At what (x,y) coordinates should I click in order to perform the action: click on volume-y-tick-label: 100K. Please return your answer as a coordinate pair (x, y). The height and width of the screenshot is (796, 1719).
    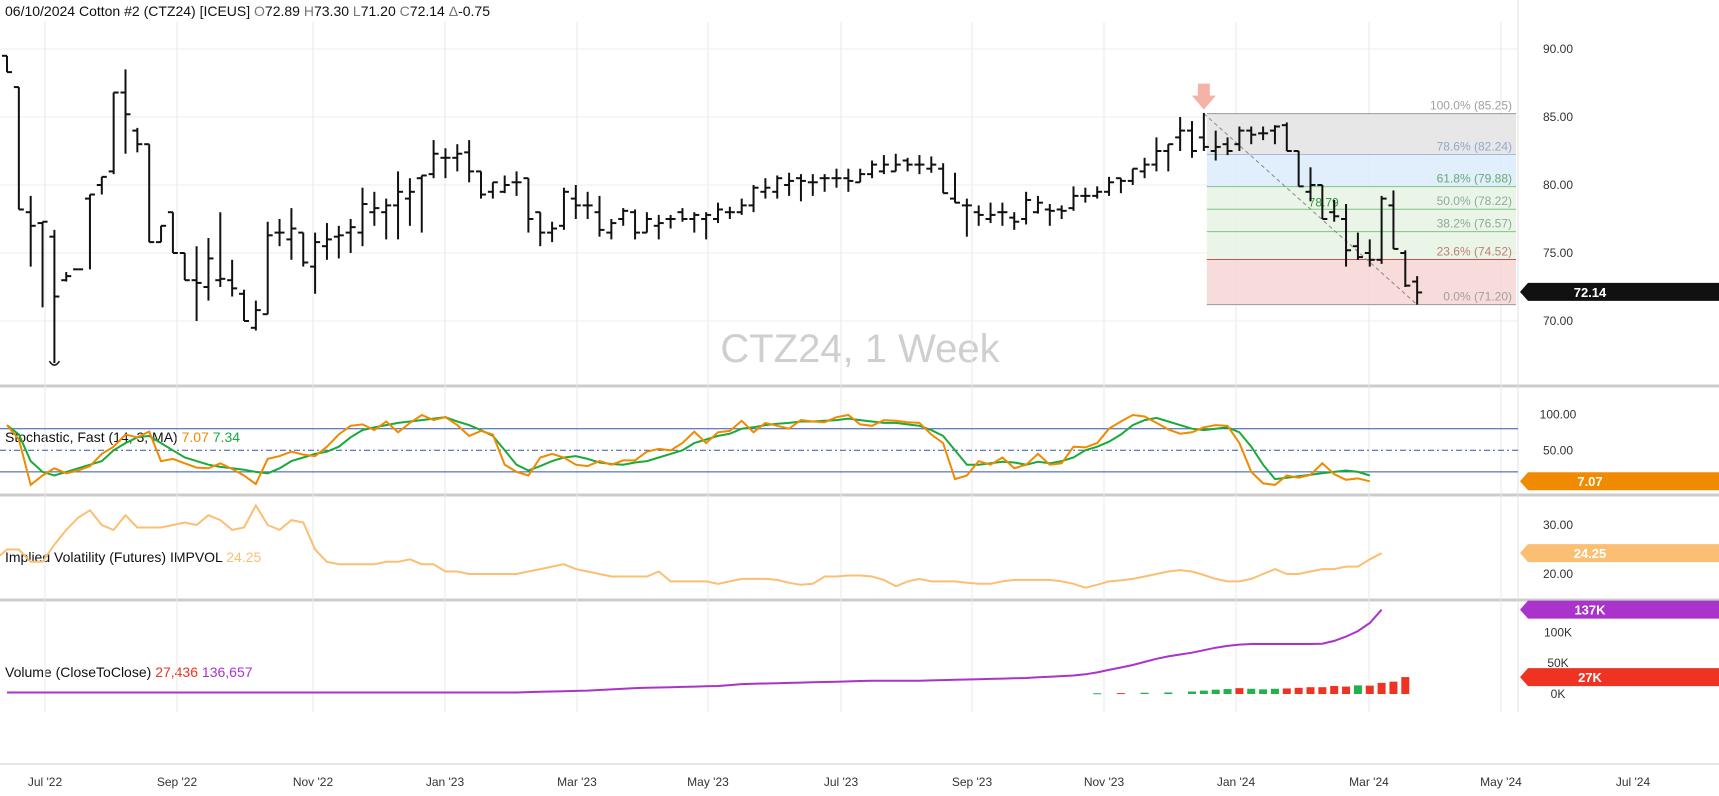
    Looking at the image, I should click on (1558, 632).